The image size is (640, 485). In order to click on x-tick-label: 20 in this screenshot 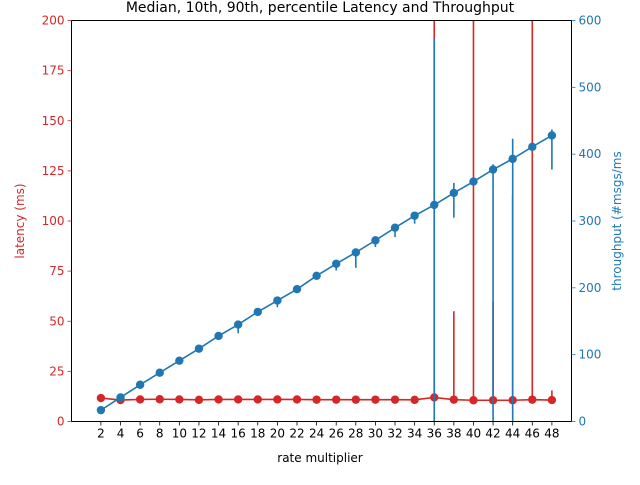, I will do `click(277, 434)`.